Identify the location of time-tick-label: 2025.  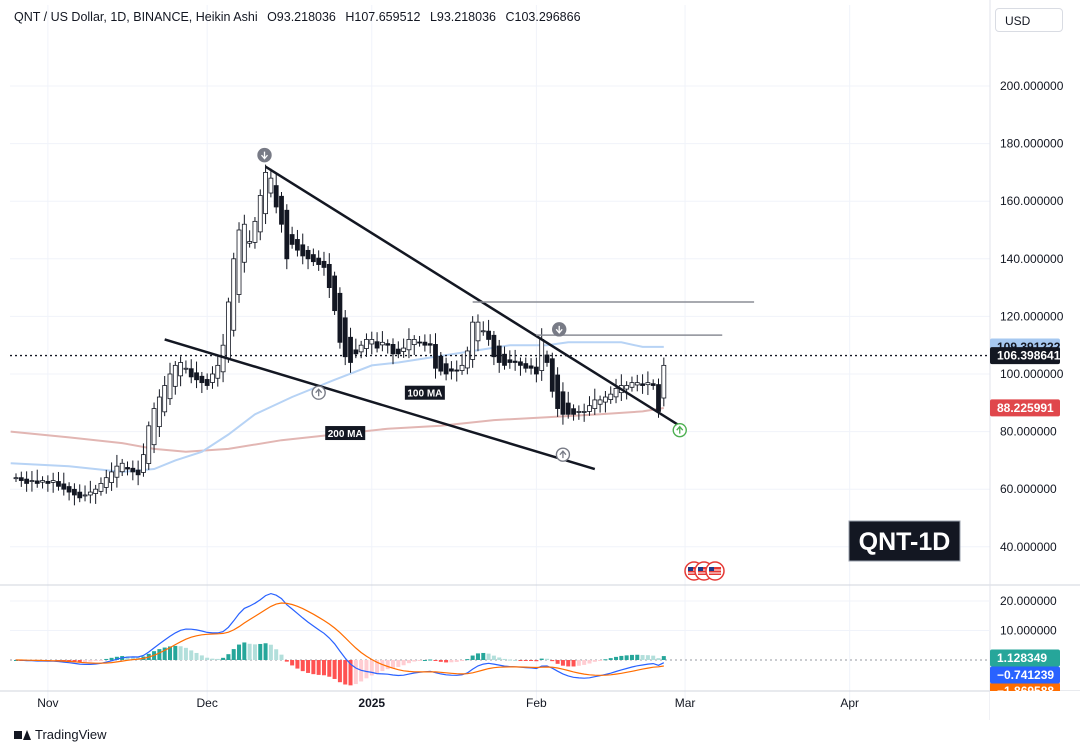
(371, 703).